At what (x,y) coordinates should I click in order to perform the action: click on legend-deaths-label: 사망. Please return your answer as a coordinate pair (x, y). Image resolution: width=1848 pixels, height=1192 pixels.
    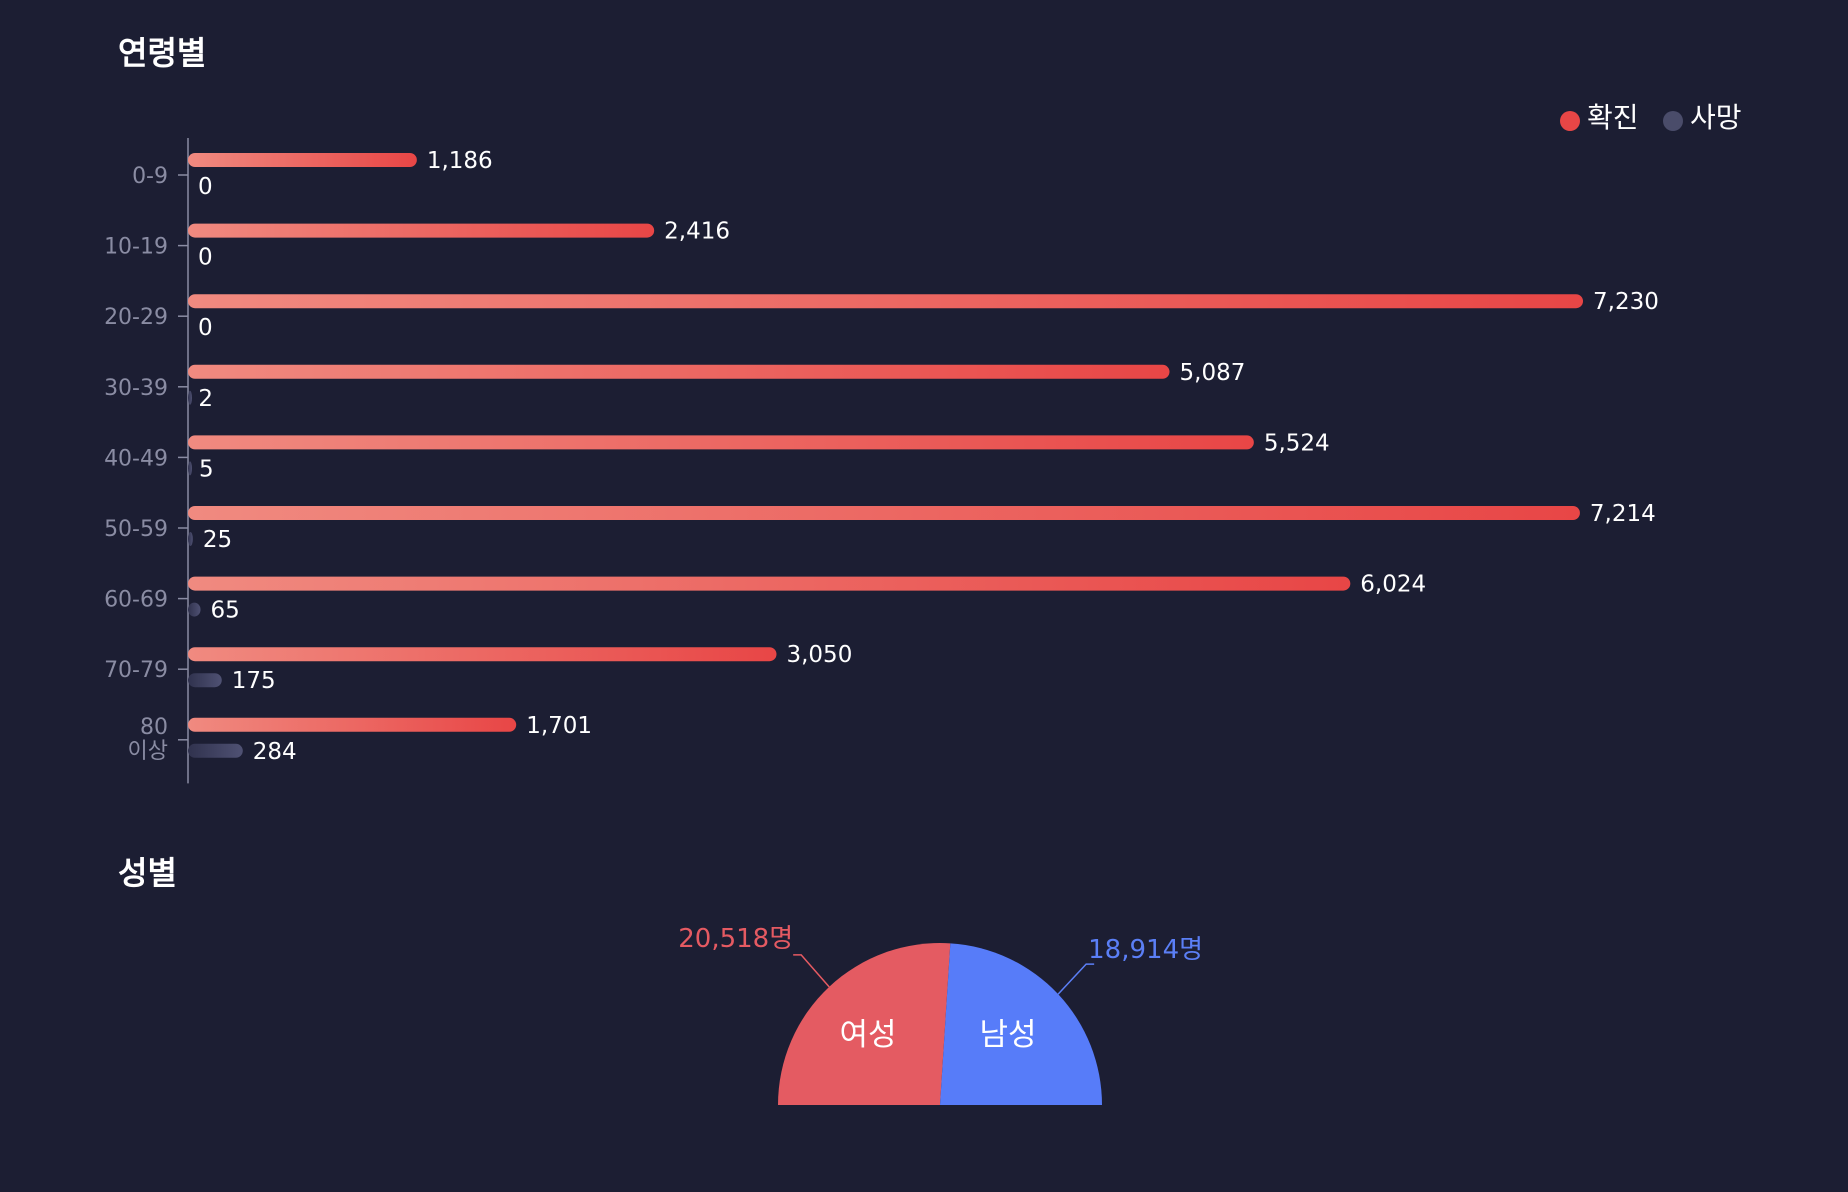
    Looking at the image, I should click on (1716, 117).